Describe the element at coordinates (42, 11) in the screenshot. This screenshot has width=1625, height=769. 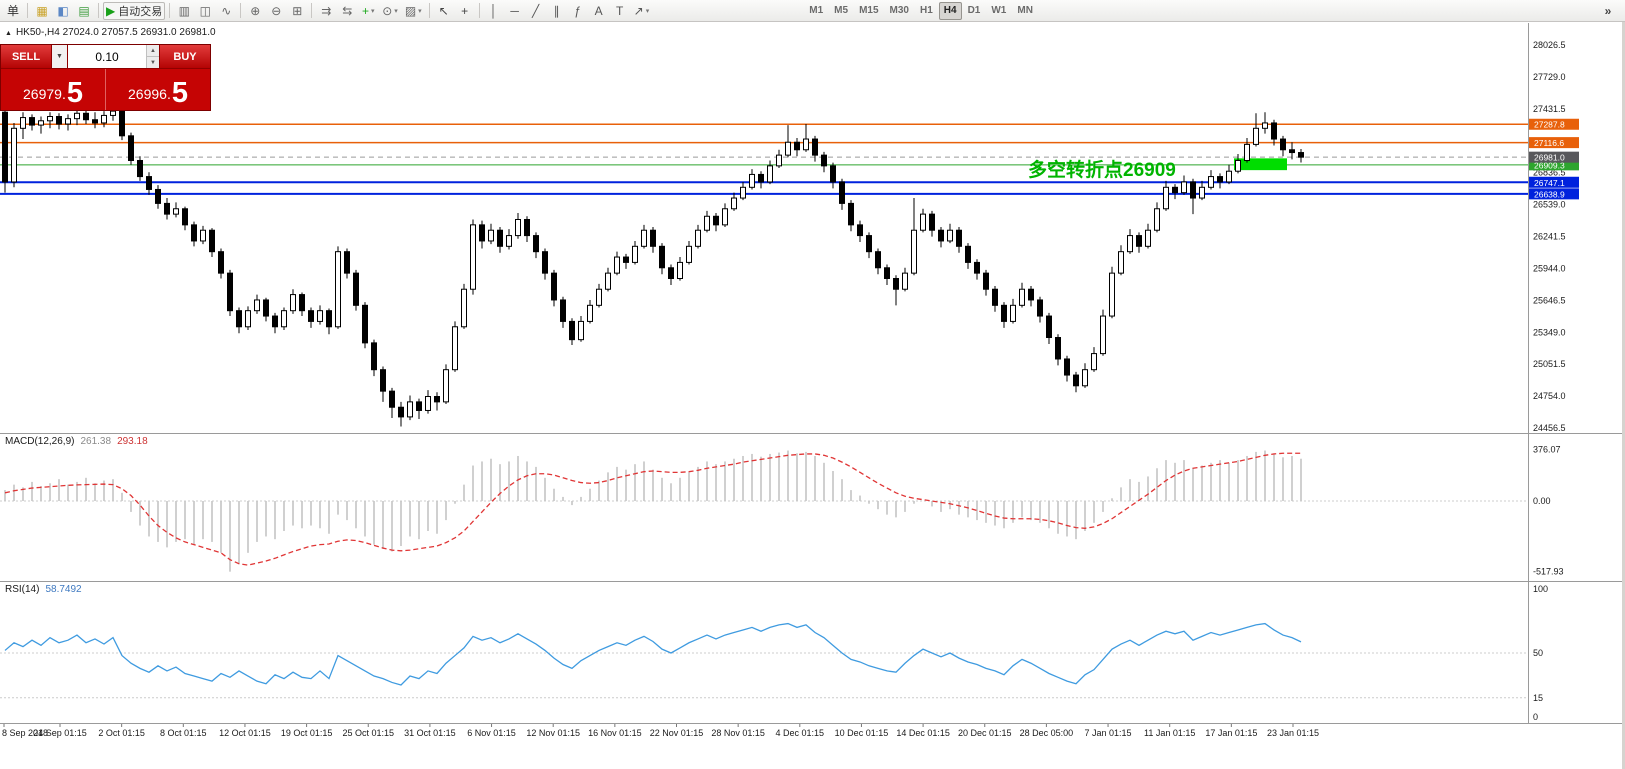
I see `charts-window-icon: ▦` at that location.